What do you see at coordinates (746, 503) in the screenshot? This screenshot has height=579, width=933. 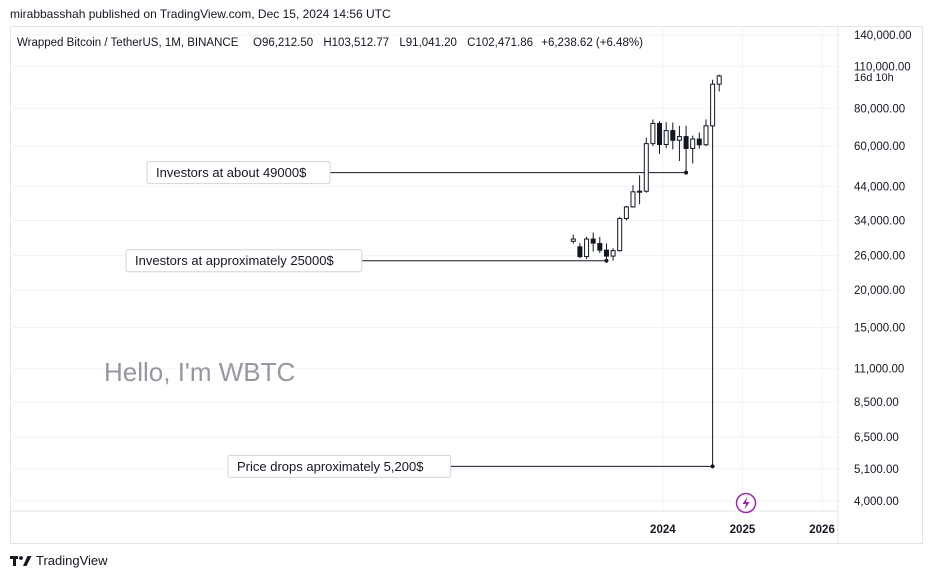 I see `lightning-icon` at bounding box center [746, 503].